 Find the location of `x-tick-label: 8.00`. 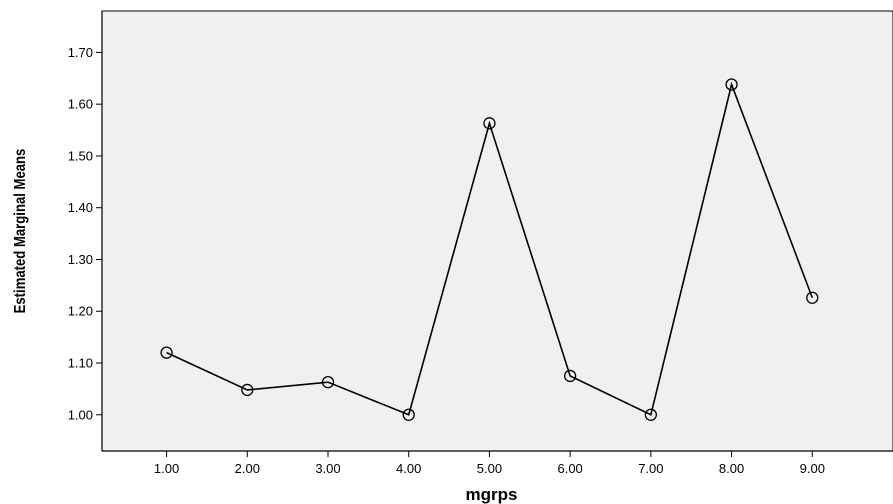

x-tick-label: 8.00 is located at coordinates (731, 468).